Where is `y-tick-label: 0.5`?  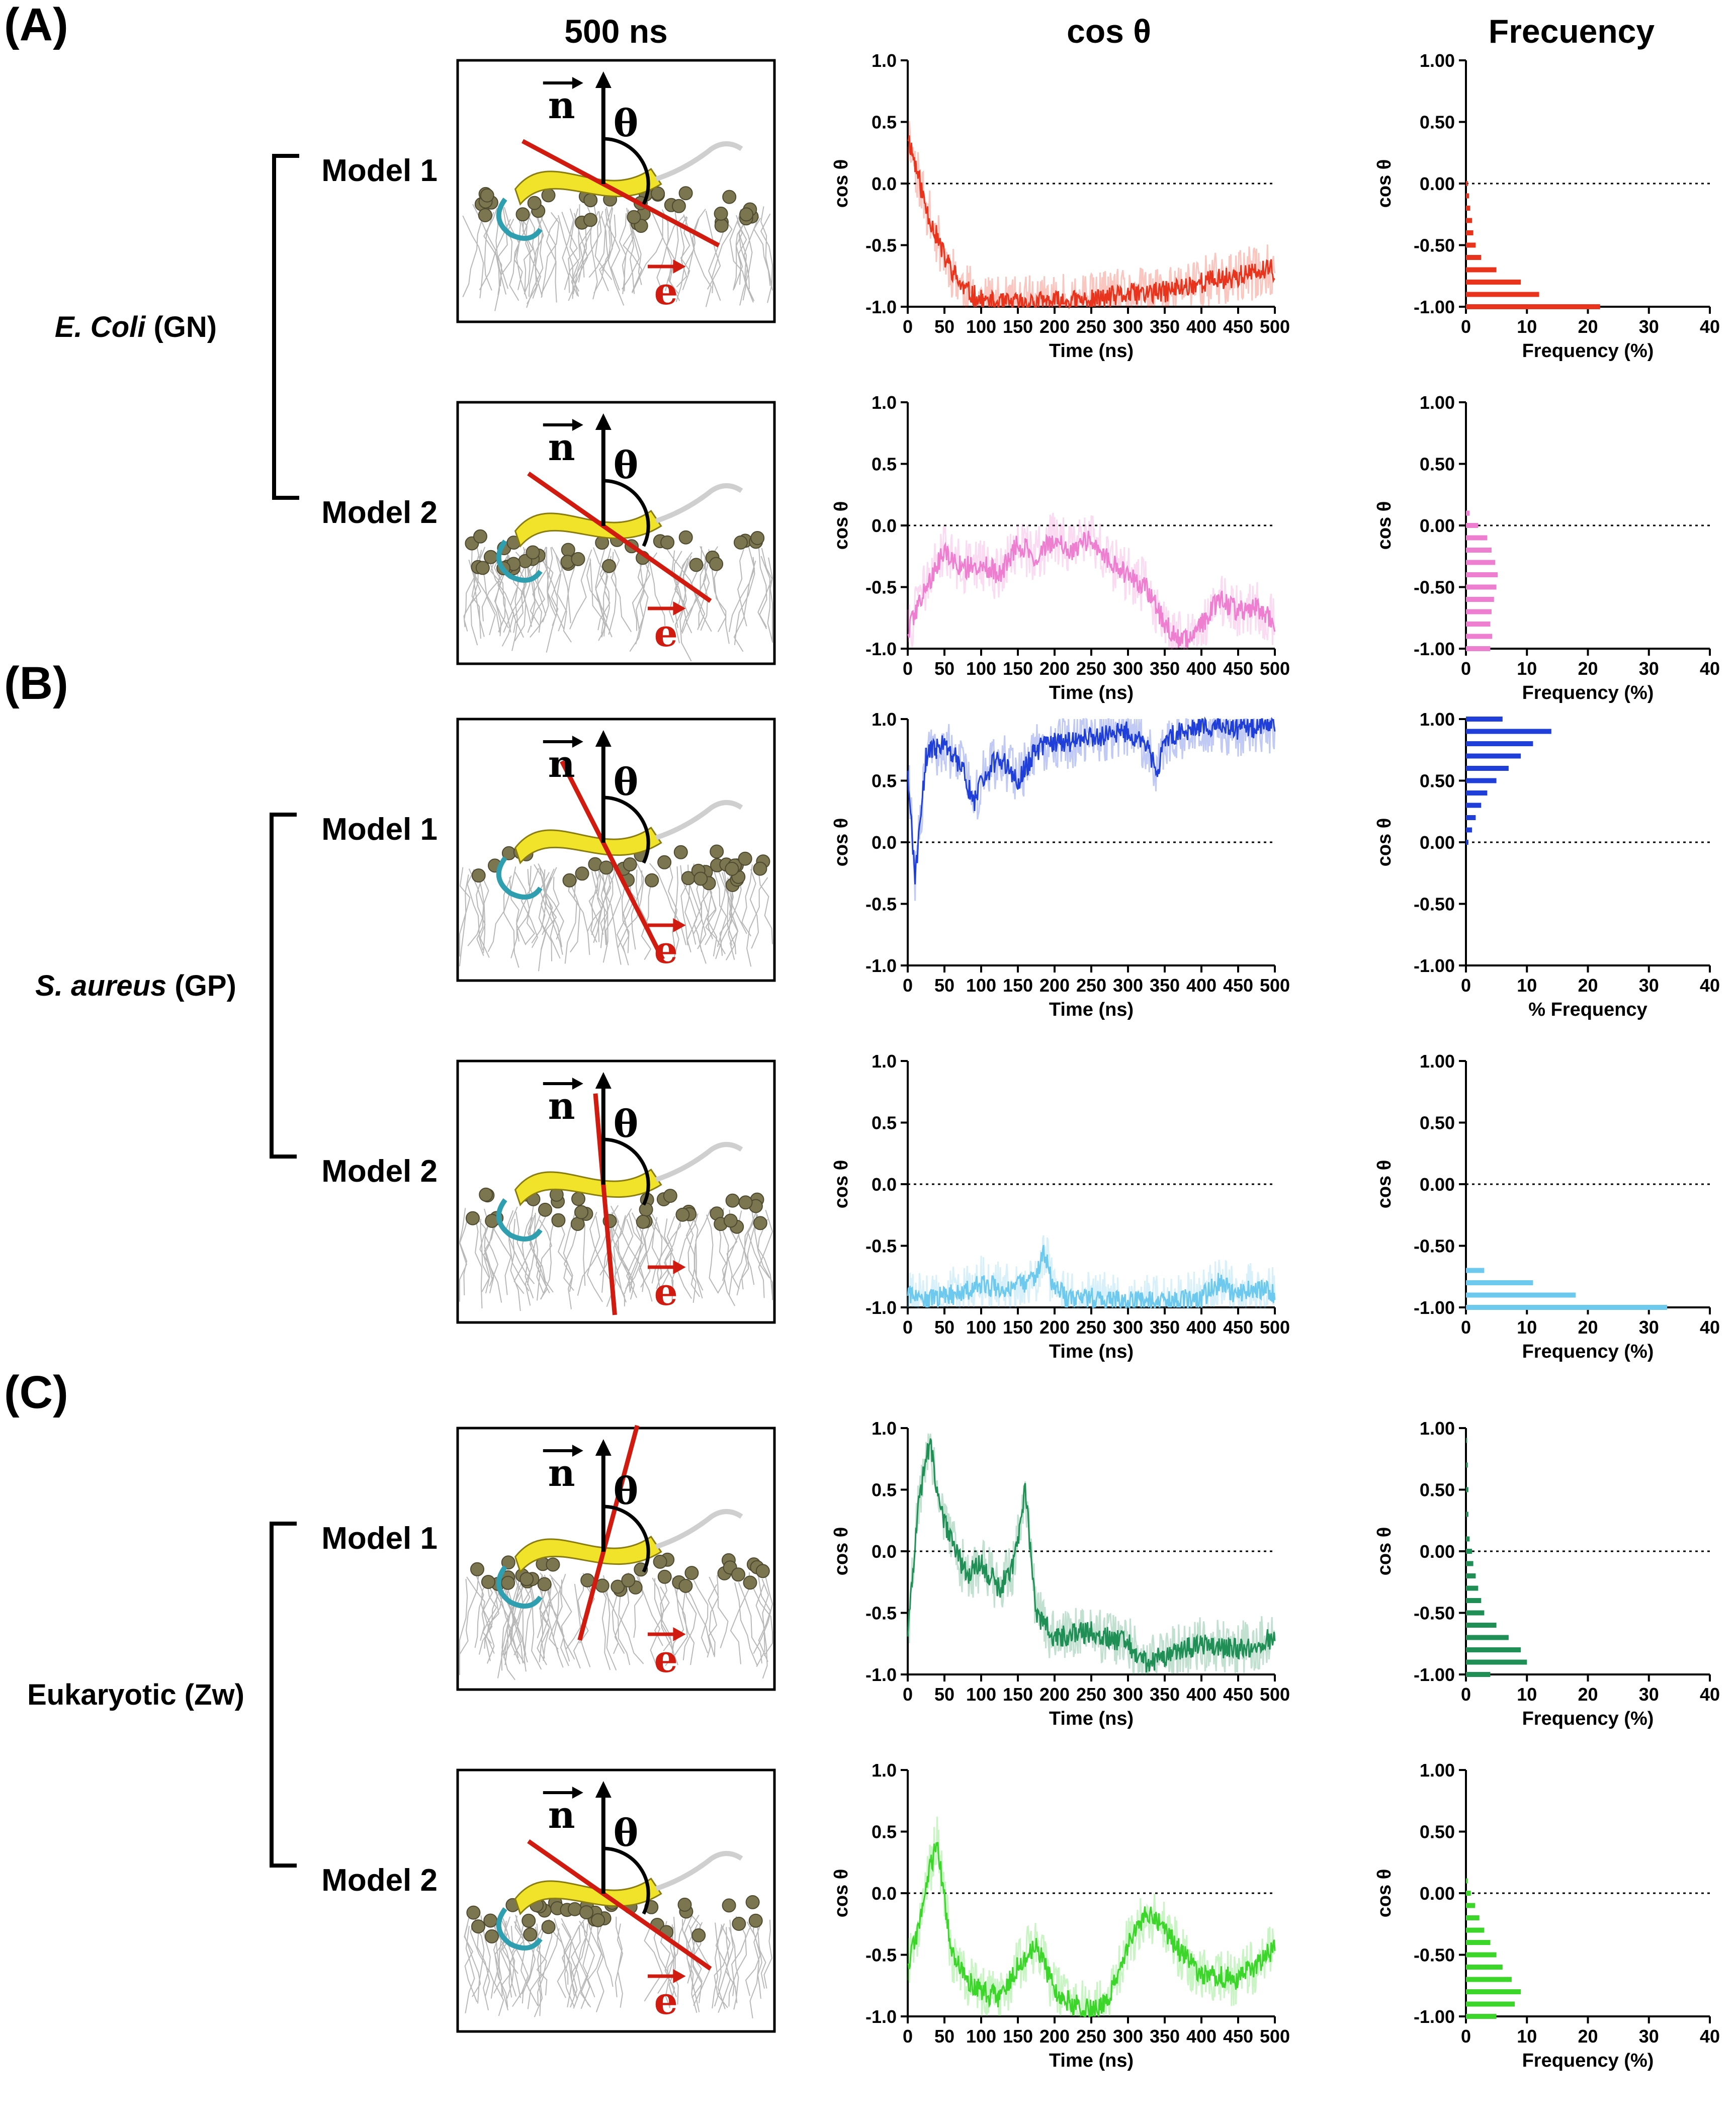 y-tick-label: 0.5 is located at coordinates (885, 122).